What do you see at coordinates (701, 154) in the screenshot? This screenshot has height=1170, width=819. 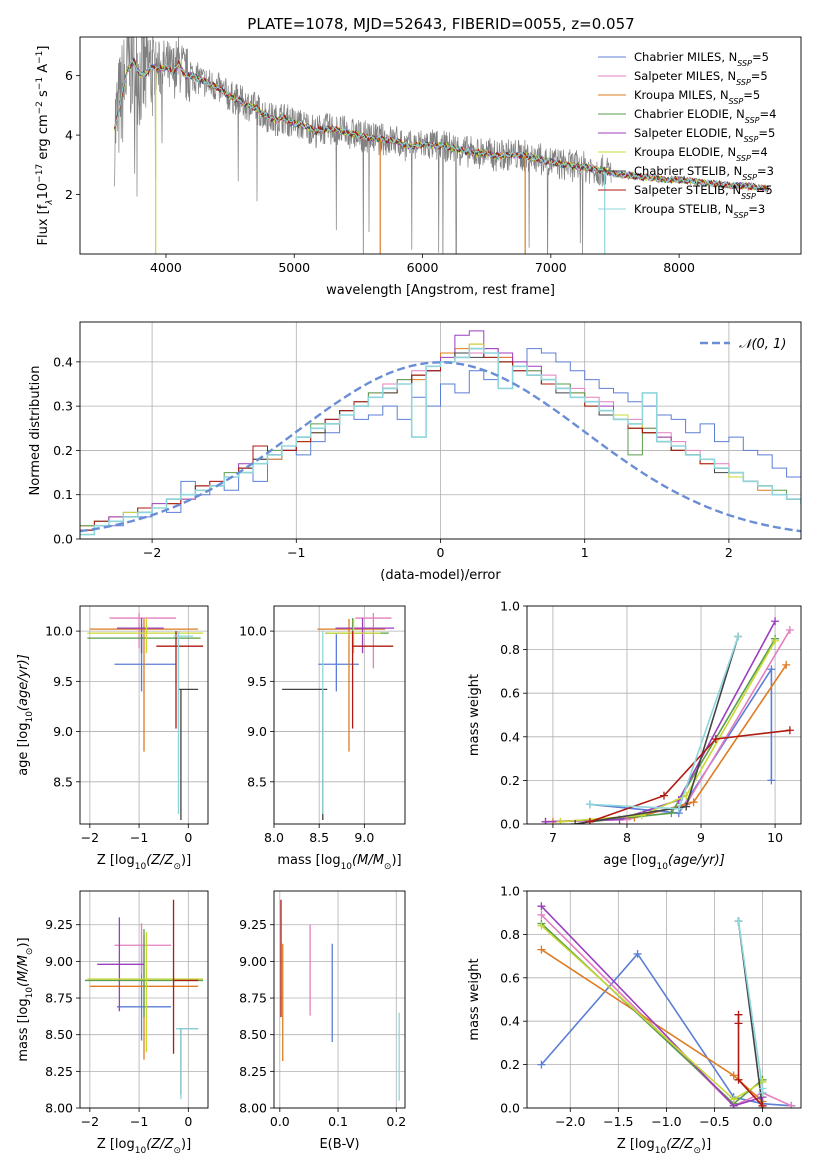 I see `legend-label: Kroupa ELODIE, NSSP=4` at bounding box center [701, 154].